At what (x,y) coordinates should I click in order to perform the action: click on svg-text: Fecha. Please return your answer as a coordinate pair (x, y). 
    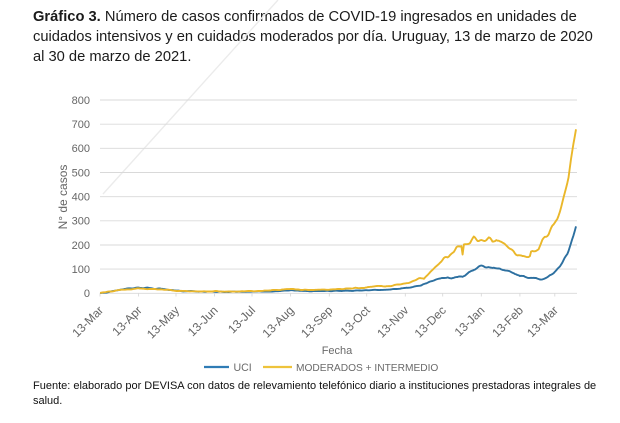
    Looking at the image, I should click on (337, 351).